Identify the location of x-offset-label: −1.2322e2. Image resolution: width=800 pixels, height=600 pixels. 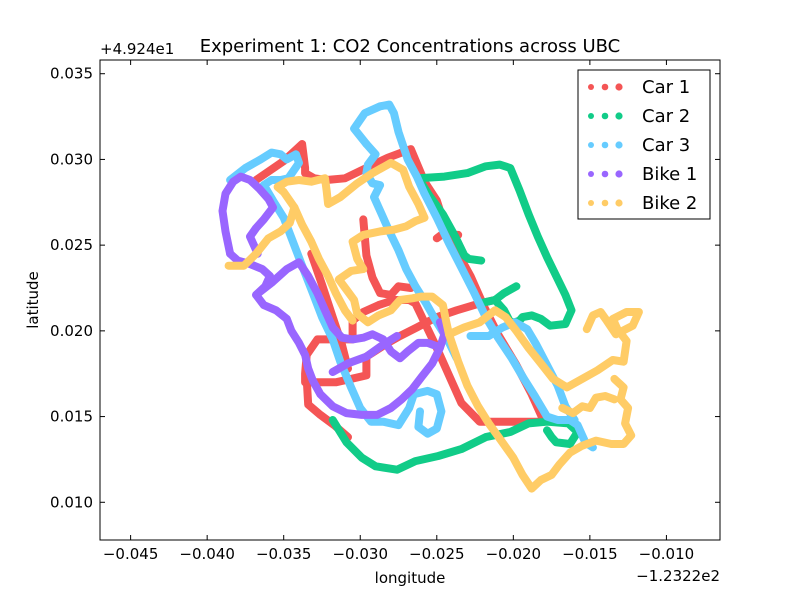
(678, 576).